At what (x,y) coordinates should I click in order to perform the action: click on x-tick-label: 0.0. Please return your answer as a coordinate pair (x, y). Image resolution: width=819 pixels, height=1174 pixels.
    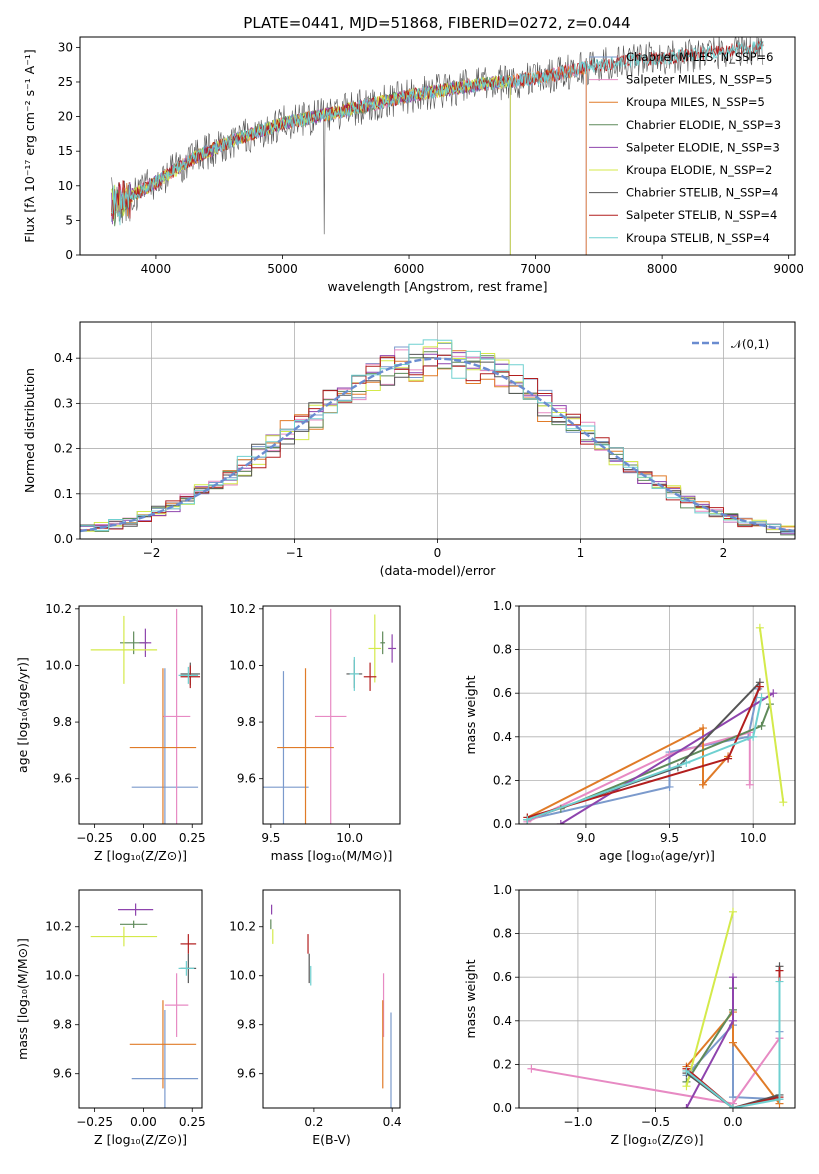
    Looking at the image, I should click on (732, 1122).